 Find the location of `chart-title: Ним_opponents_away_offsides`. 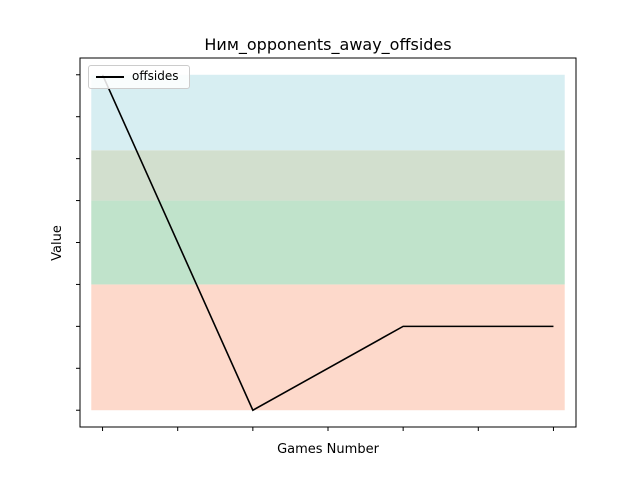

chart-title: Ним_opponents_away_offsides is located at coordinates (327, 45).